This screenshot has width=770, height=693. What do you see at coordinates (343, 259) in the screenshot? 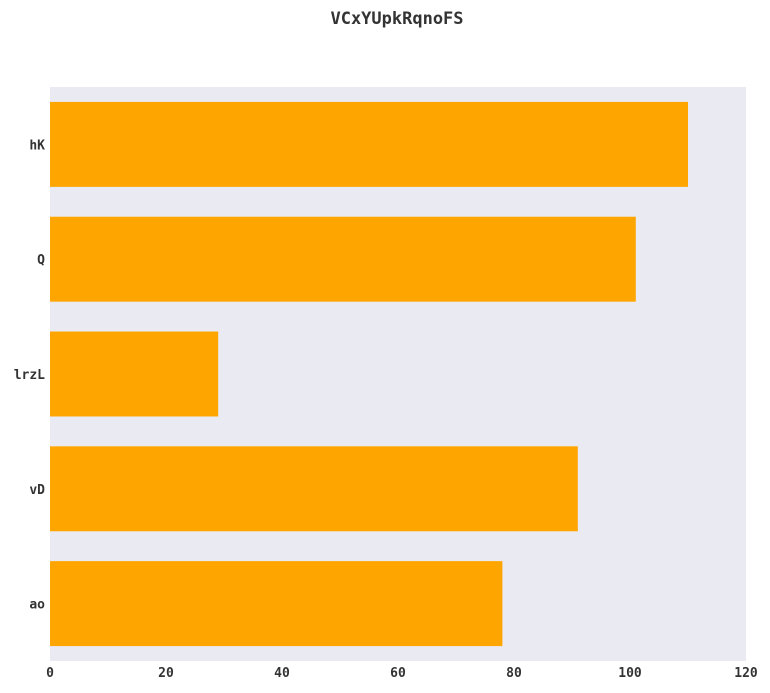
I see `bar-Q` at bounding box center [343, 259].